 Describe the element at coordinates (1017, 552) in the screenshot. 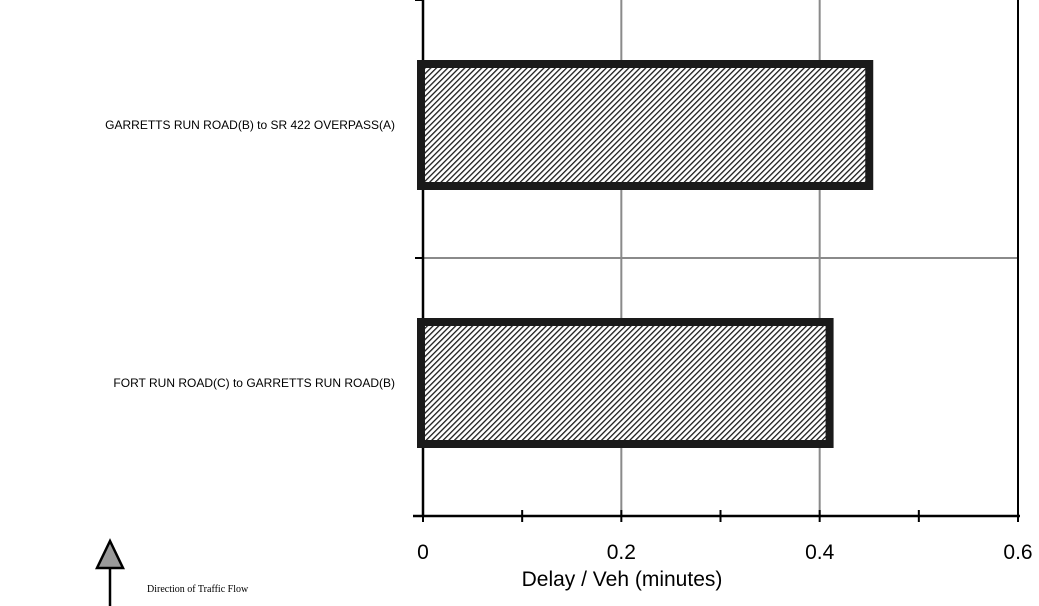

I see `x-tick-label: 0.6` at that location.